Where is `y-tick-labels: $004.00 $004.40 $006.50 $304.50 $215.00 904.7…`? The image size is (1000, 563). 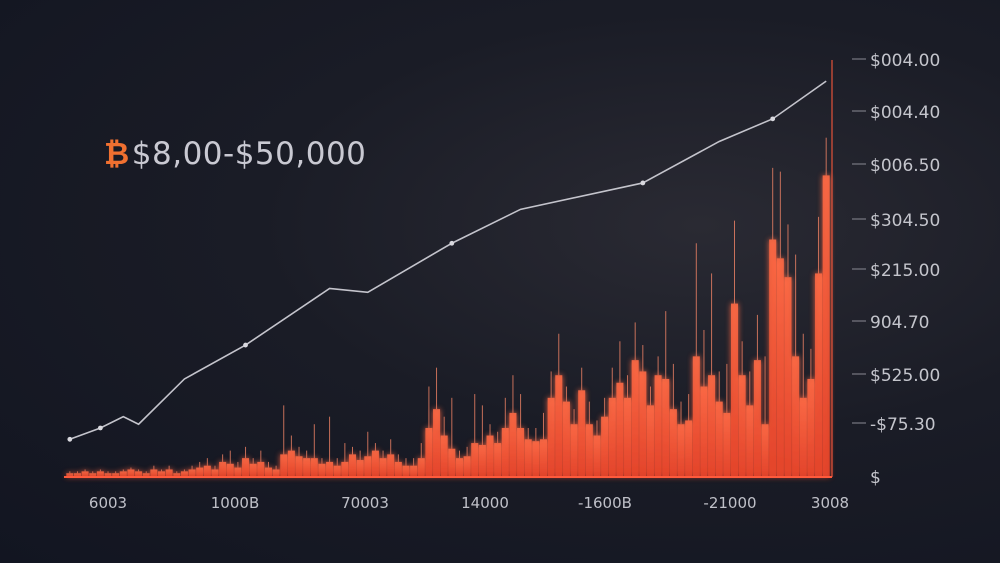 y-tick-labels: $004.00 $004.40 $006.50 $304.50 $215.00 904.7… is located at coordinates (896, 269).